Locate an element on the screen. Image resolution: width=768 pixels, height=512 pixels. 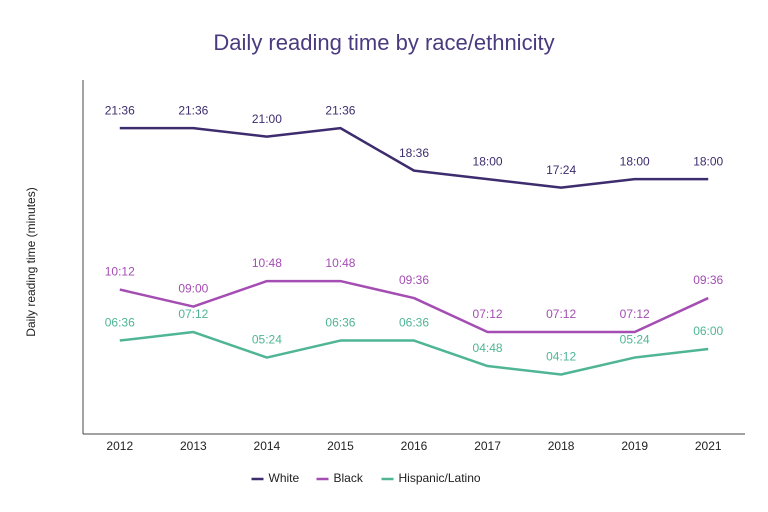
x-tick-label: 2019 is located at coordinates (634, 446).